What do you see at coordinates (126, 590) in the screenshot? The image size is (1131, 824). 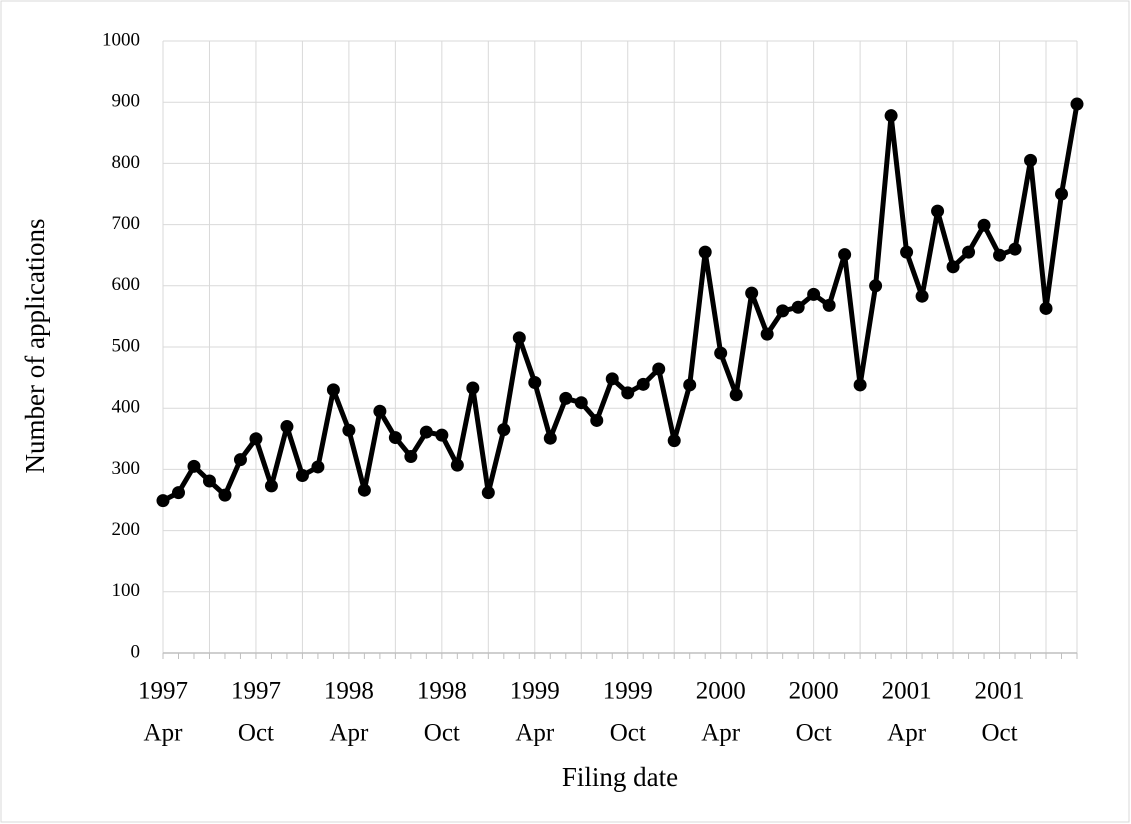 I see `y-tick-label: 100` at bounding box center [126, 590].